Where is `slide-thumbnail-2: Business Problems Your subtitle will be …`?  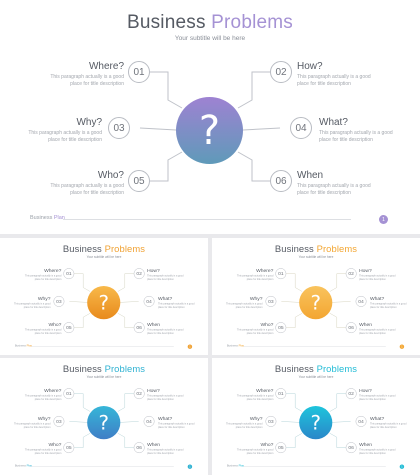
slide-thumbnail-2: Business Problems Your subtitle will be … is located at coordinates (104, 296).